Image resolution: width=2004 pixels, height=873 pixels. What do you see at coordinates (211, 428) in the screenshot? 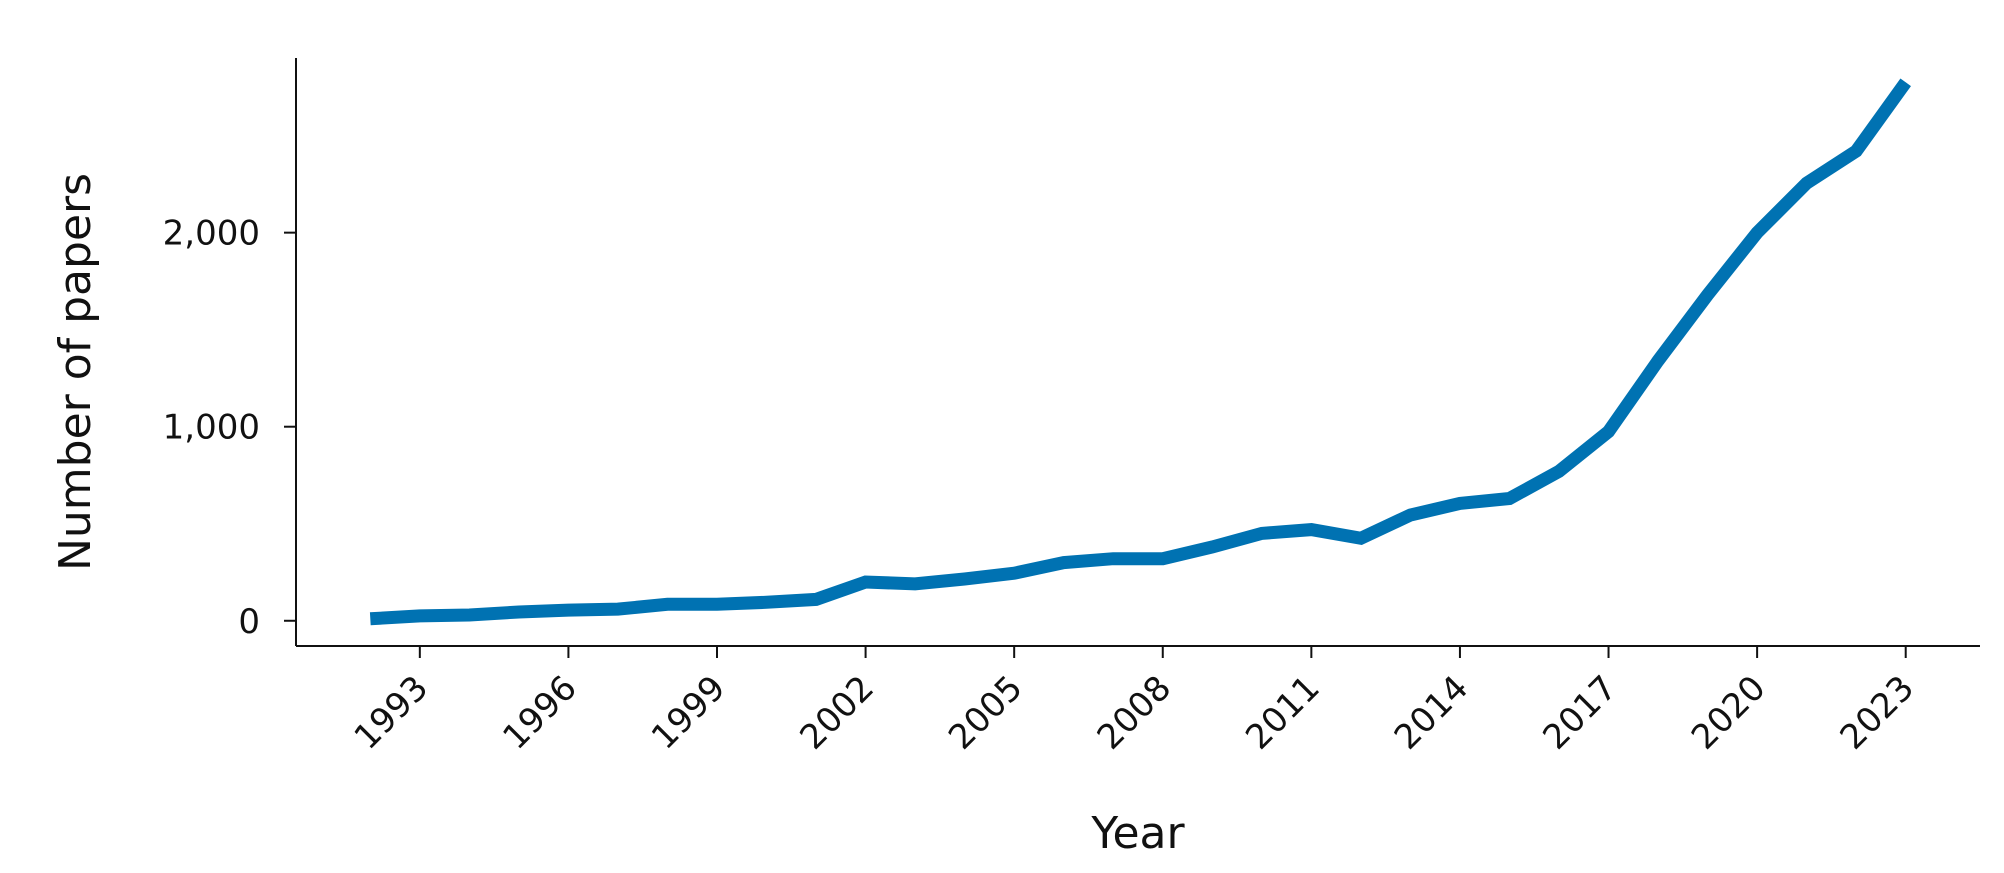
I see `y-tick-label: 1,000` at bounding box center [211, 428].